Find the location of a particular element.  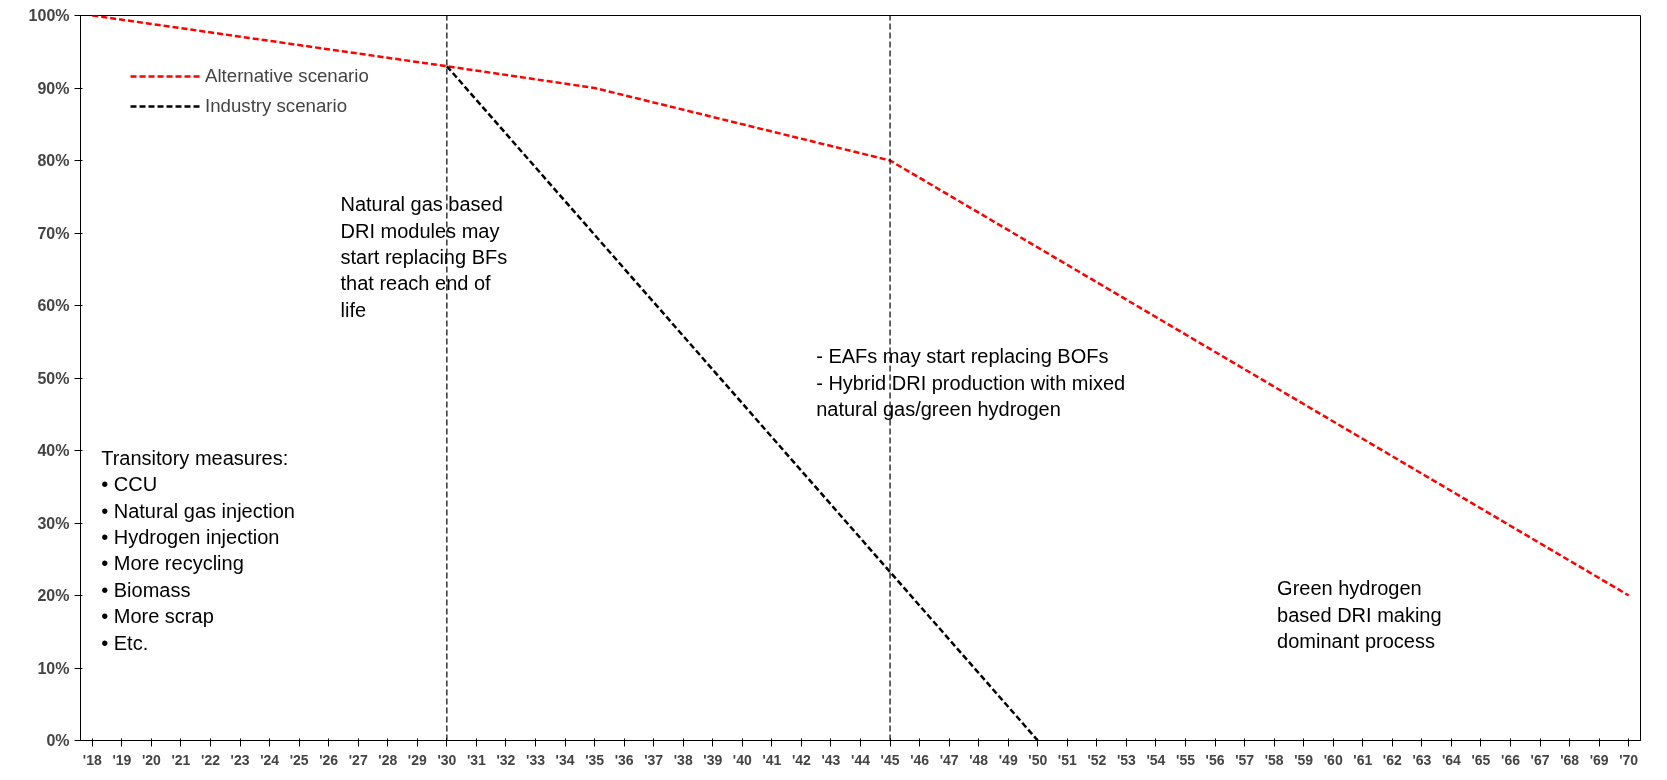

y-tick-label: 20% is located at coordinates (53, 595).